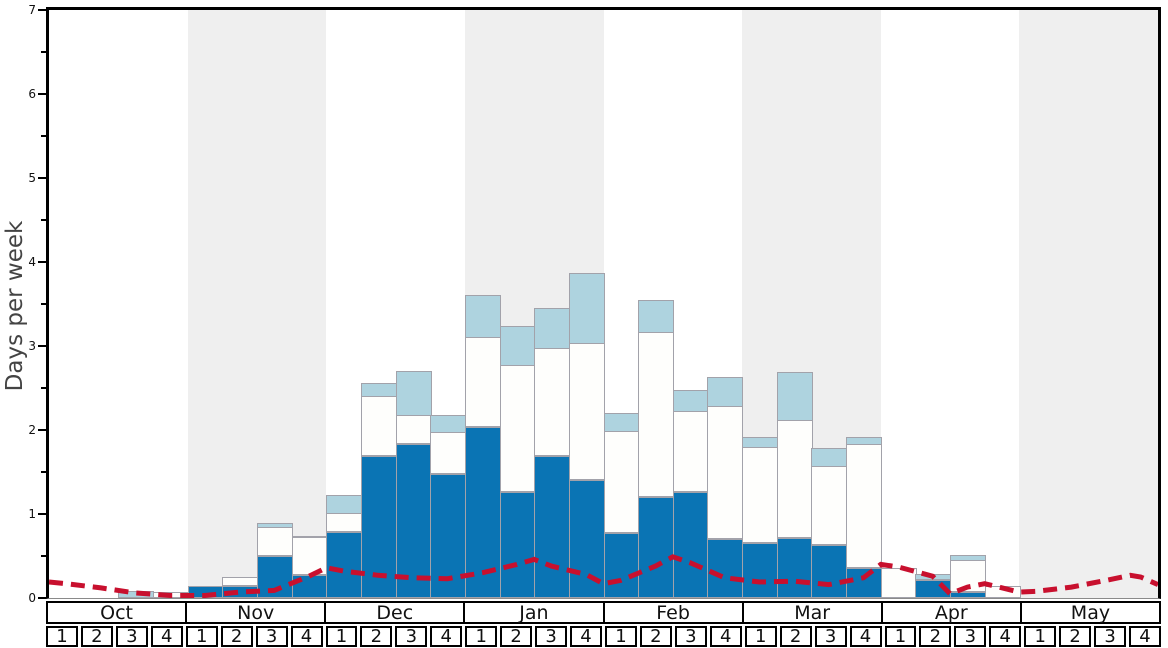 The width and height of the screenshot is (1168, 648). Describe the element at coordinates (795, 636) in the screenshot. I see `week-cell-Mar-2: 2` at that location.